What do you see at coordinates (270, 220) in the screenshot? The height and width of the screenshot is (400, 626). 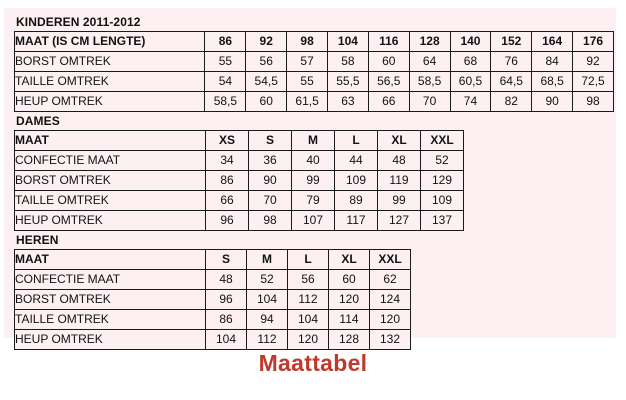 I see `data-cell: 98` at bounding box center [270, 220].